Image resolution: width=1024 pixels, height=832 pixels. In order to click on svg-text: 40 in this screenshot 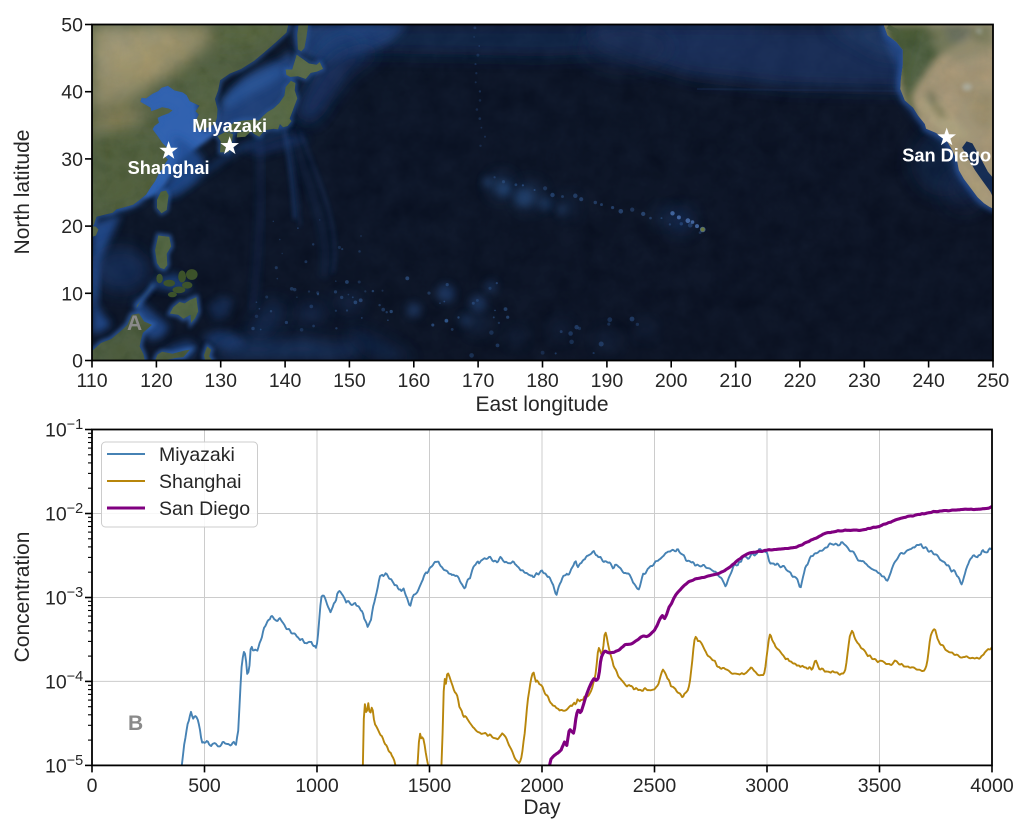, I will do `click(72, 93)`.